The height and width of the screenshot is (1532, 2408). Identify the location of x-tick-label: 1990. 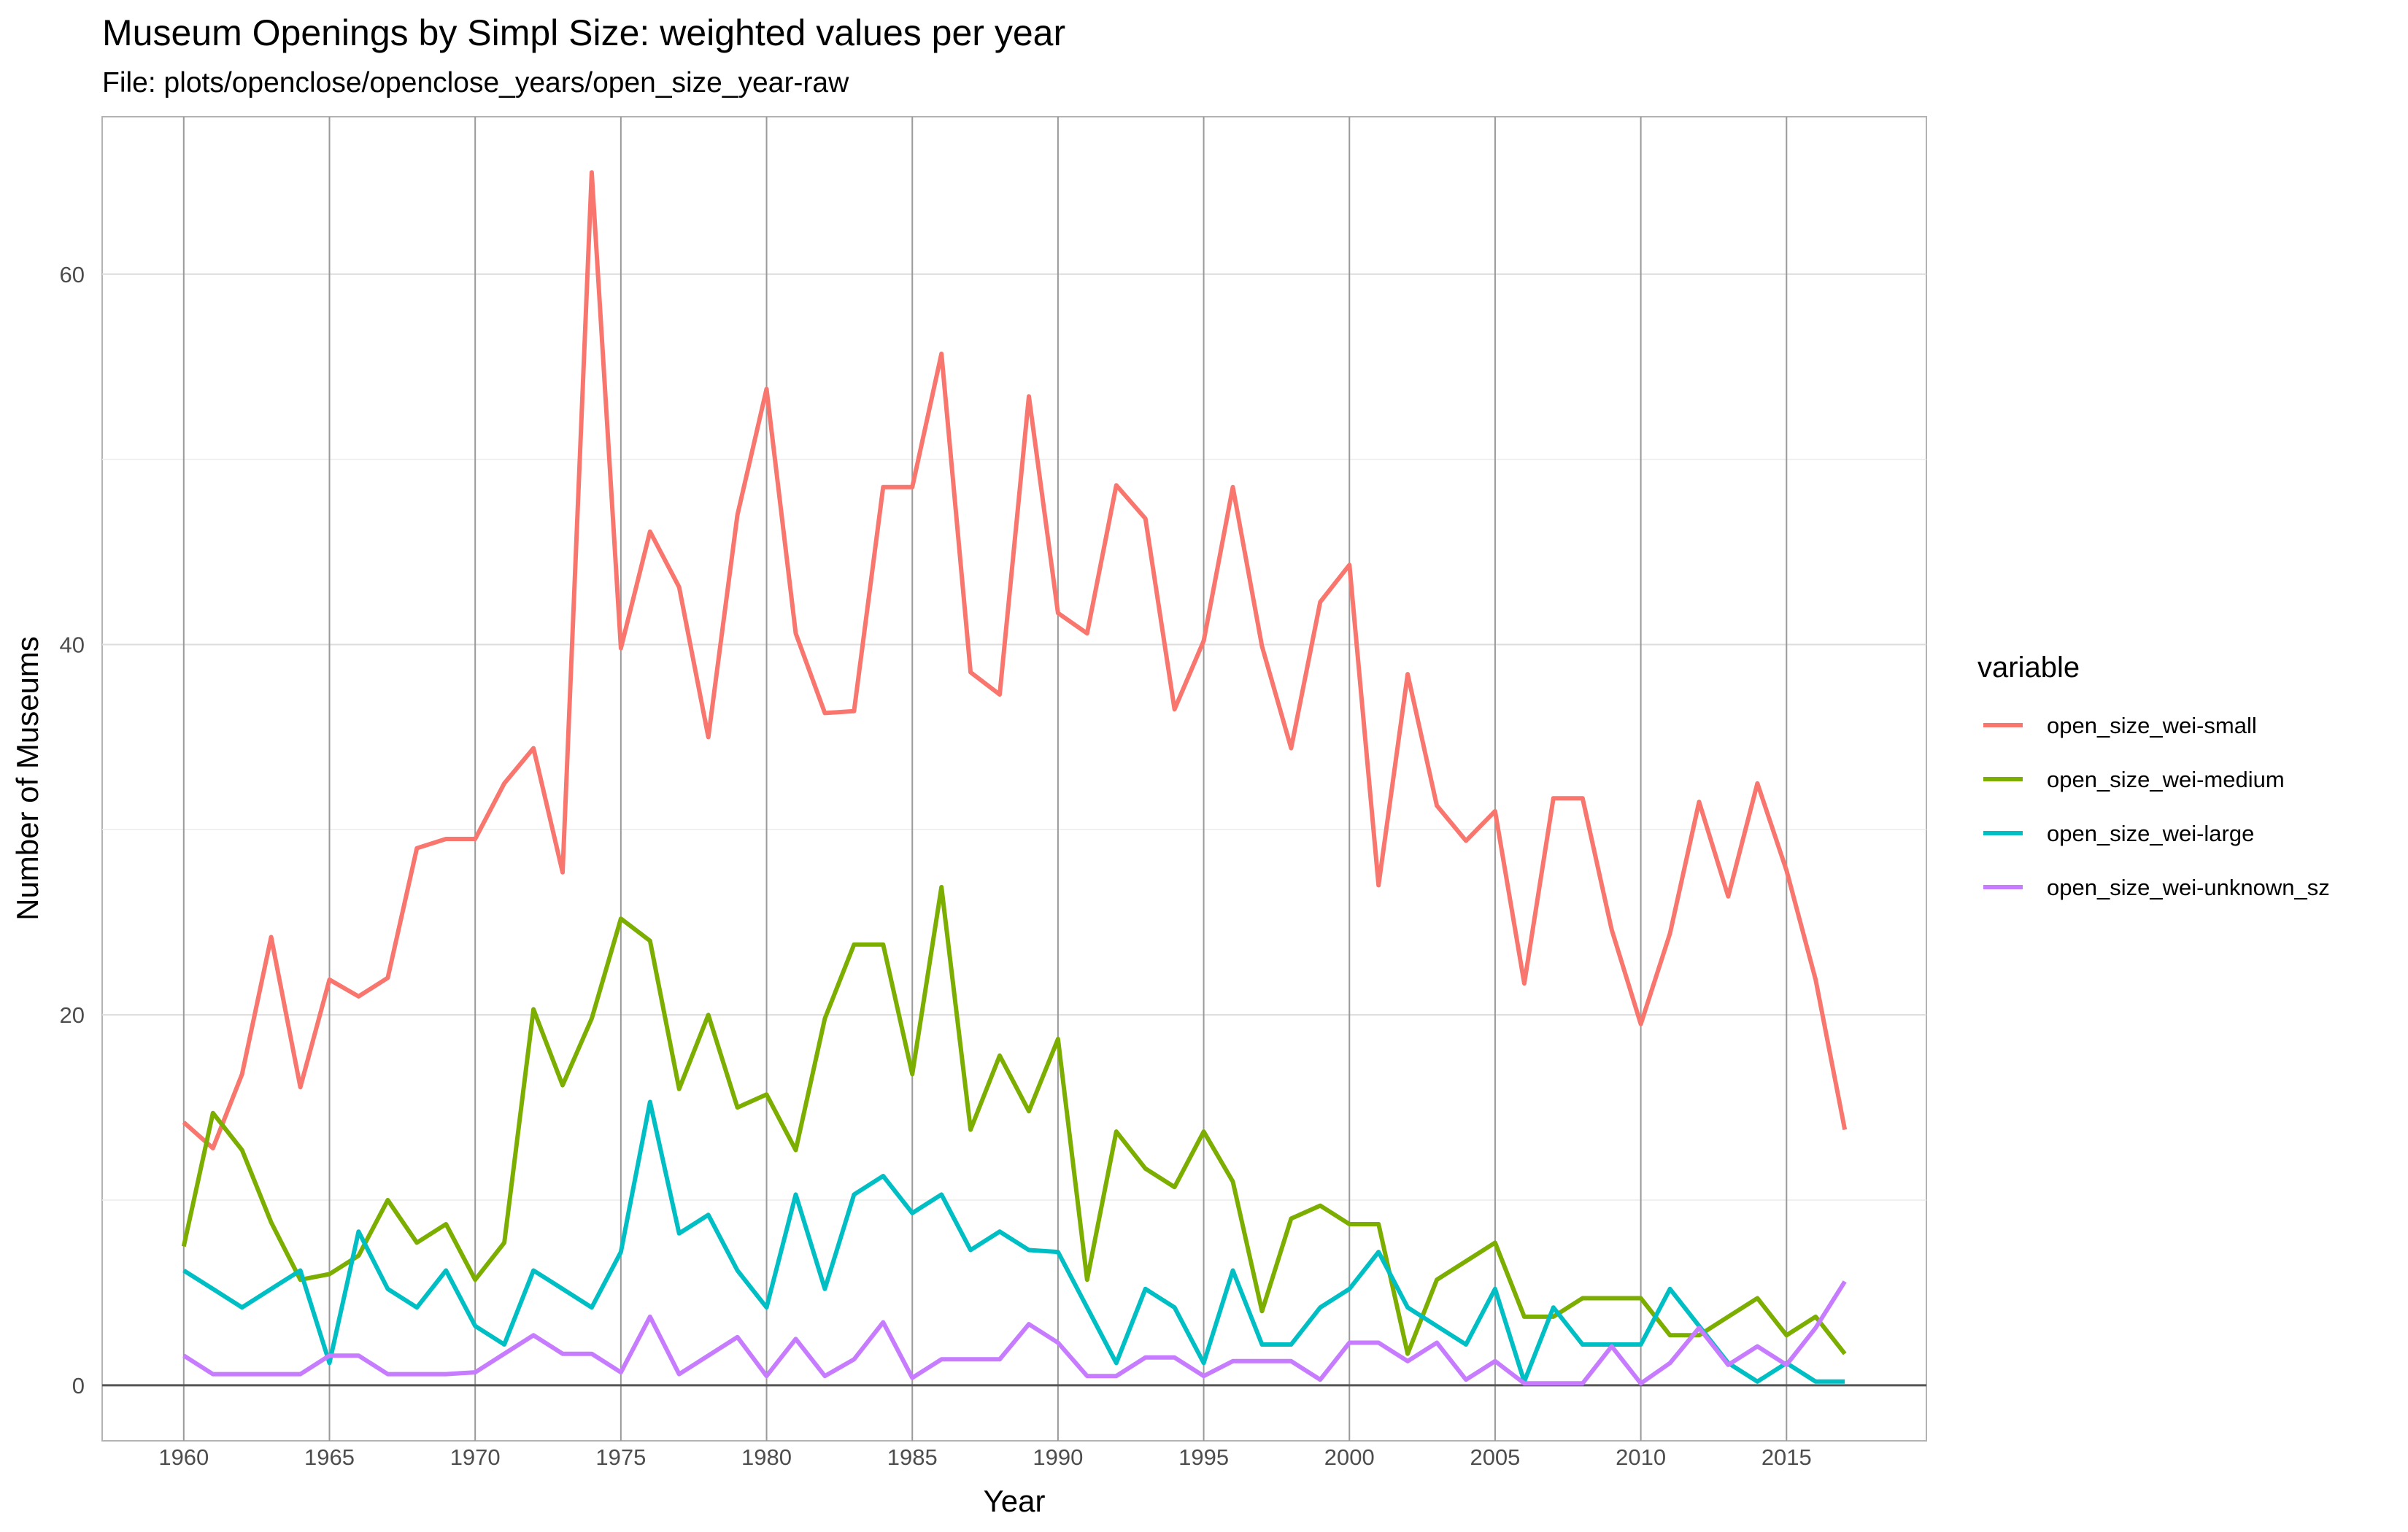
(1058, 1457).